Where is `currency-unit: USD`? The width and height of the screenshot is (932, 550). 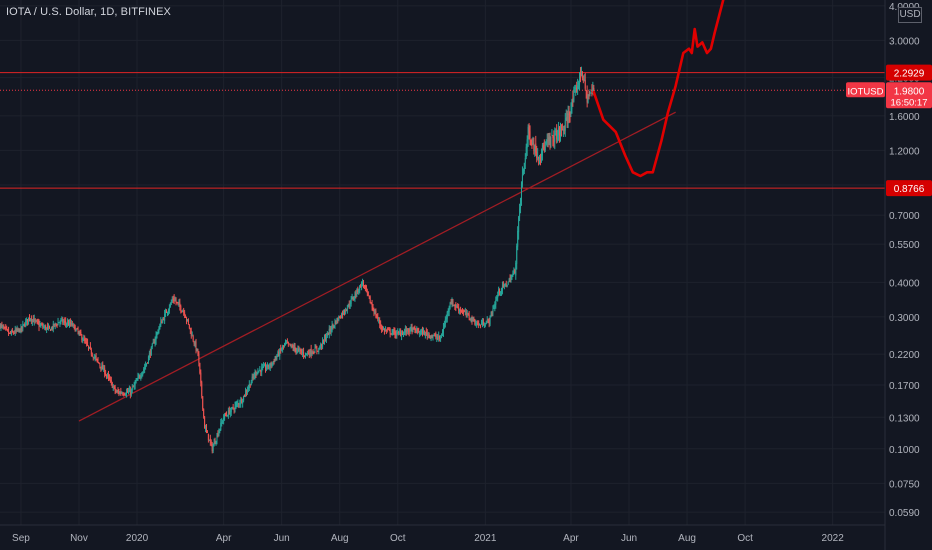
currency-unit: USD is located at coordinates (910, 15).